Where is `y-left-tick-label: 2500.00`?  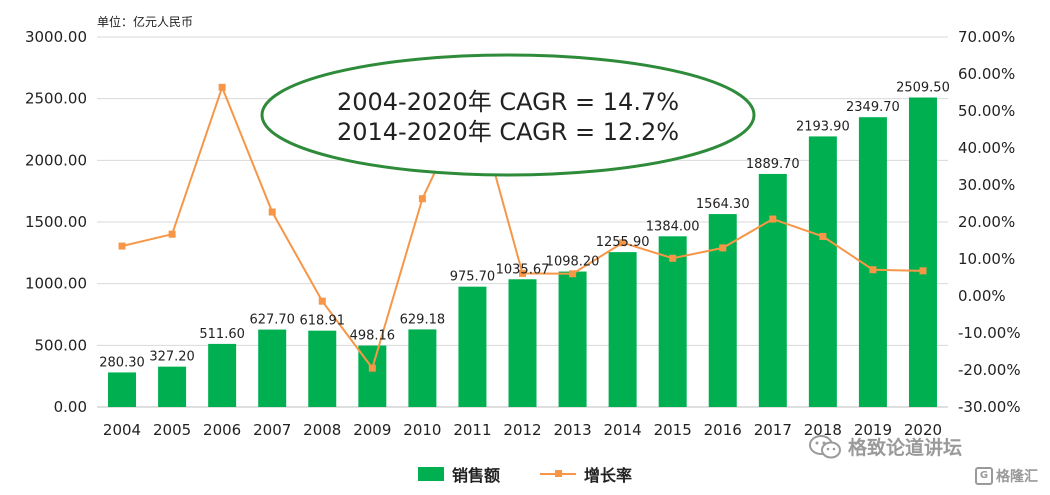 y-left-tick-label: 2500.00 is located at coordinates (56, 99).